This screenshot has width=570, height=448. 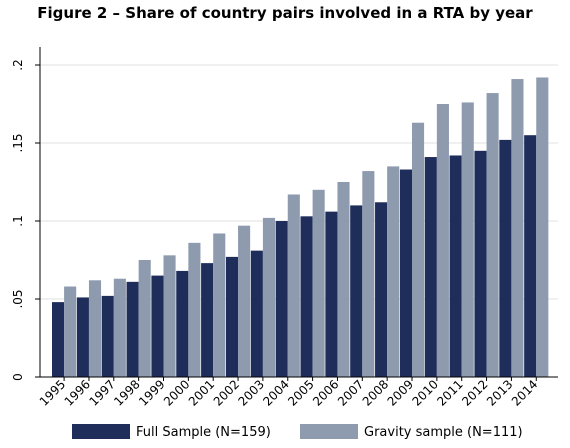 What do you see at coordinates (18, 298) in the screenshot?
I see `y-tick-label: .05` at bounding box center [18, 298].